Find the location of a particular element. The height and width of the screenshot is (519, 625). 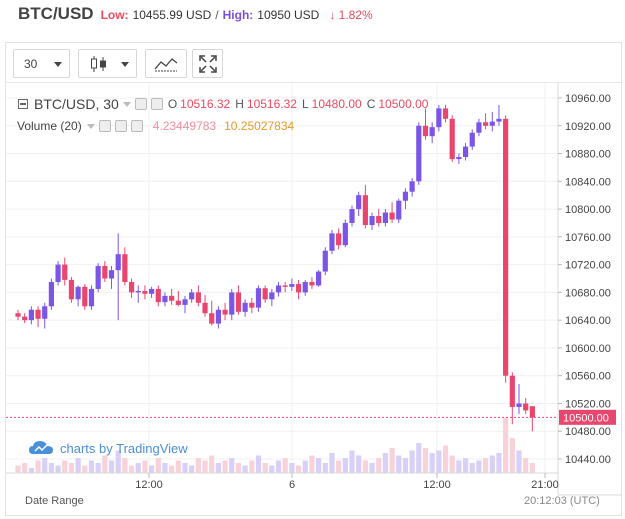

volume-value: 4.23449783 is located at coordinates (184, 126).